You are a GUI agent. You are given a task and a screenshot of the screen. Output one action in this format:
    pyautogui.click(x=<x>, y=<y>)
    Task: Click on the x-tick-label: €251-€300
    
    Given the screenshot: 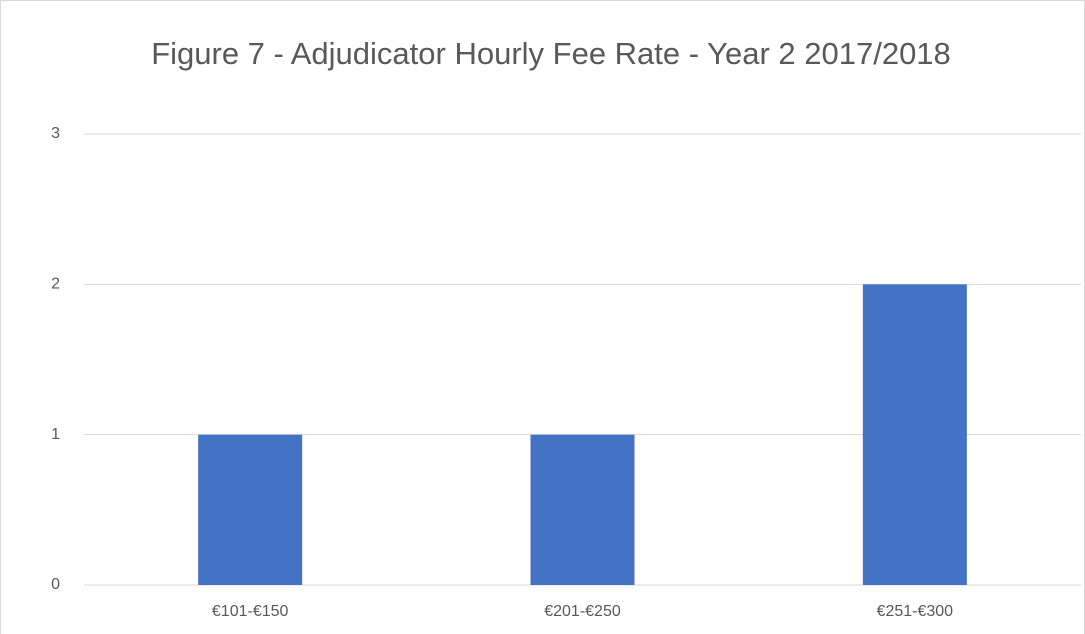 What is the action you would take?
    pyautogui.click(x=915, y=611)
    